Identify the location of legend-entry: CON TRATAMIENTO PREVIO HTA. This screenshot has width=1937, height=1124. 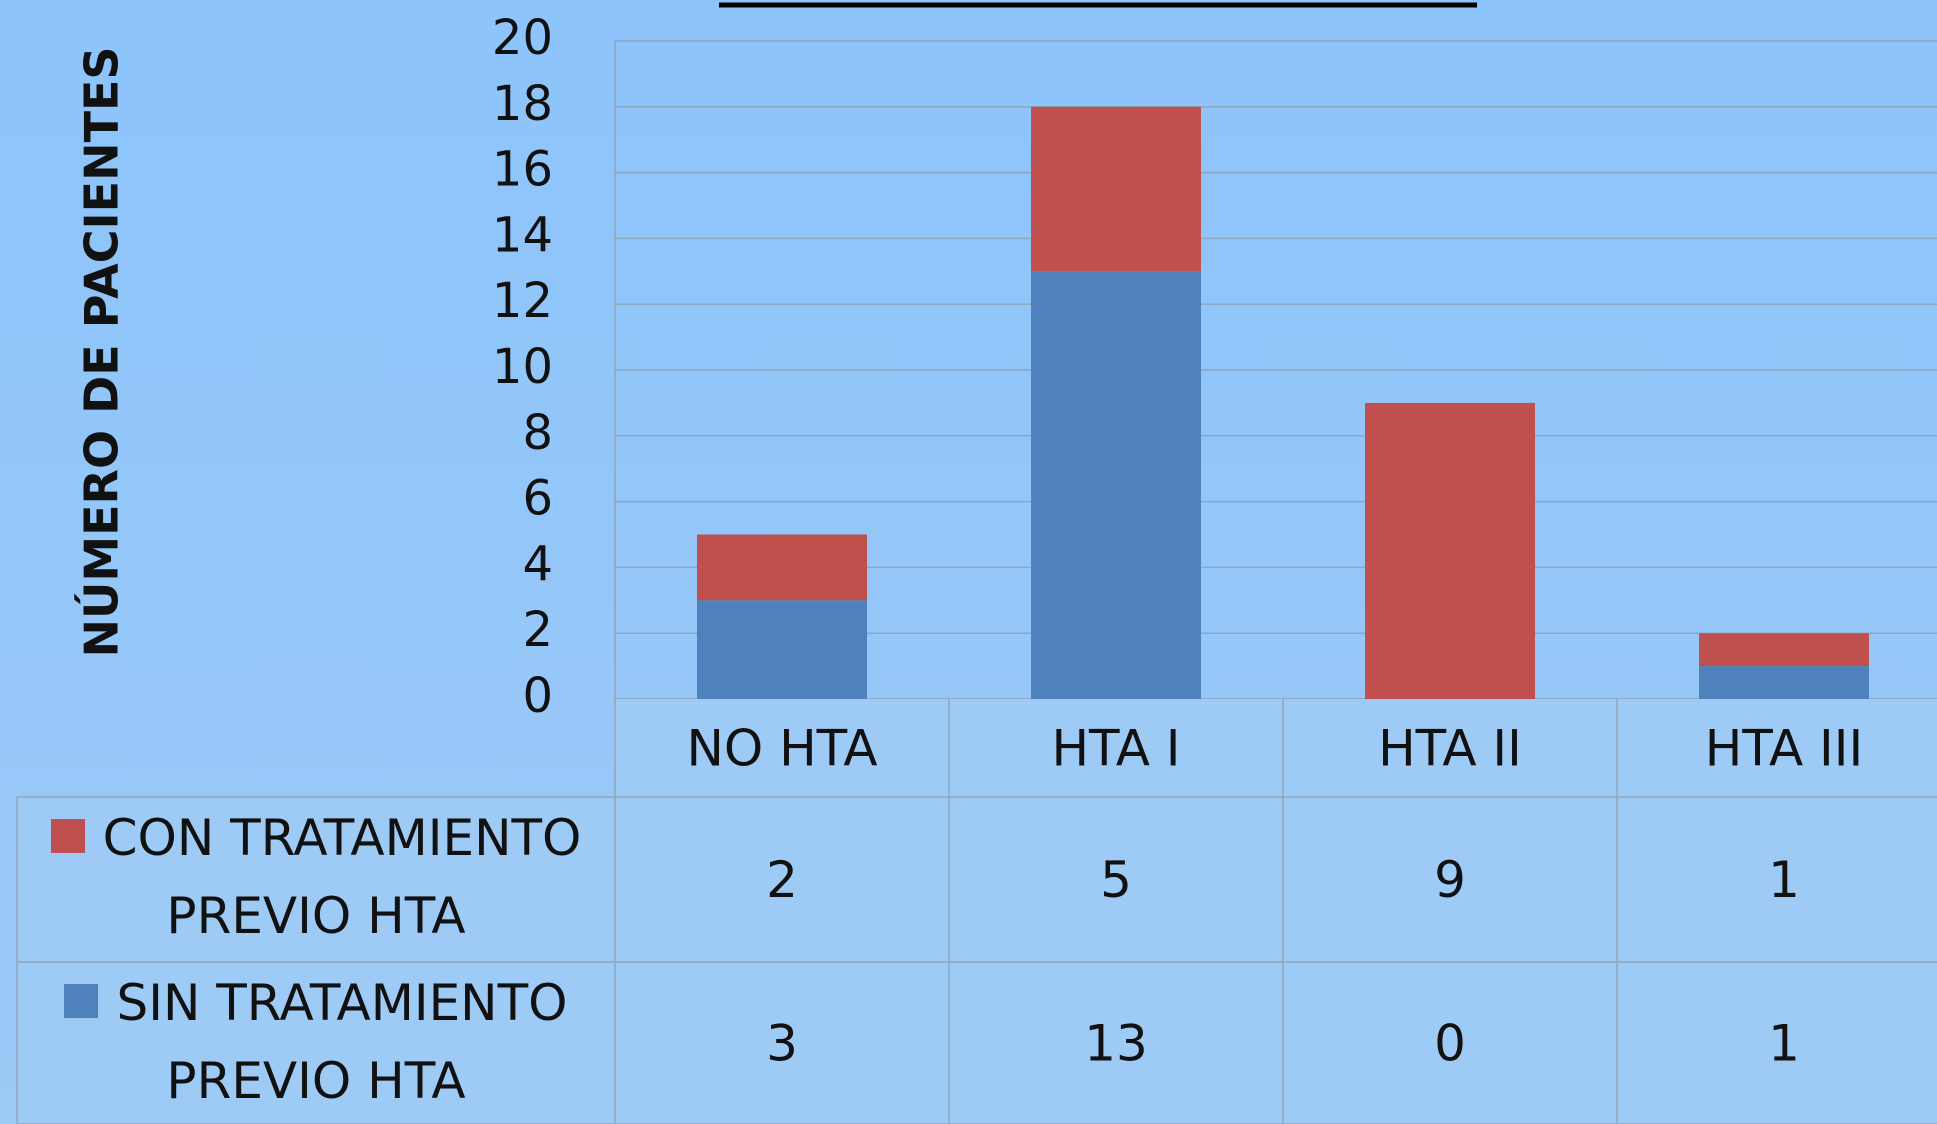
(316, 876).